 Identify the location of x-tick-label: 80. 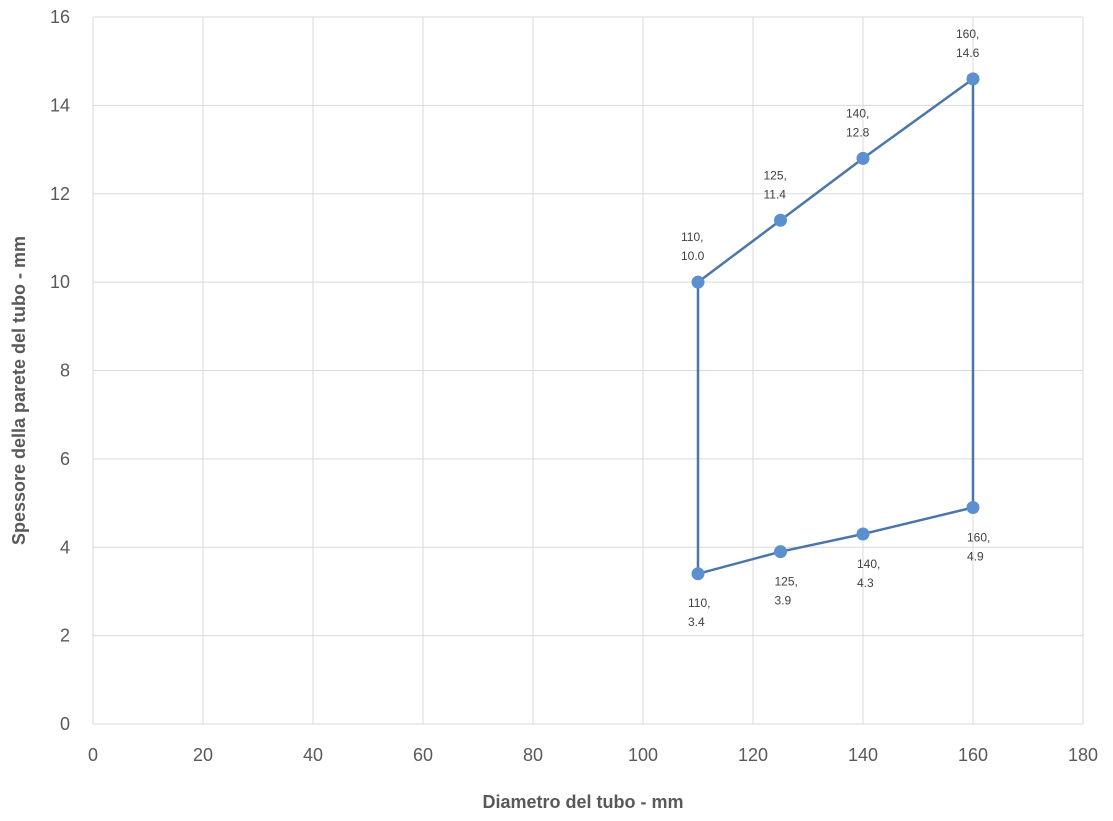
(533, 755).